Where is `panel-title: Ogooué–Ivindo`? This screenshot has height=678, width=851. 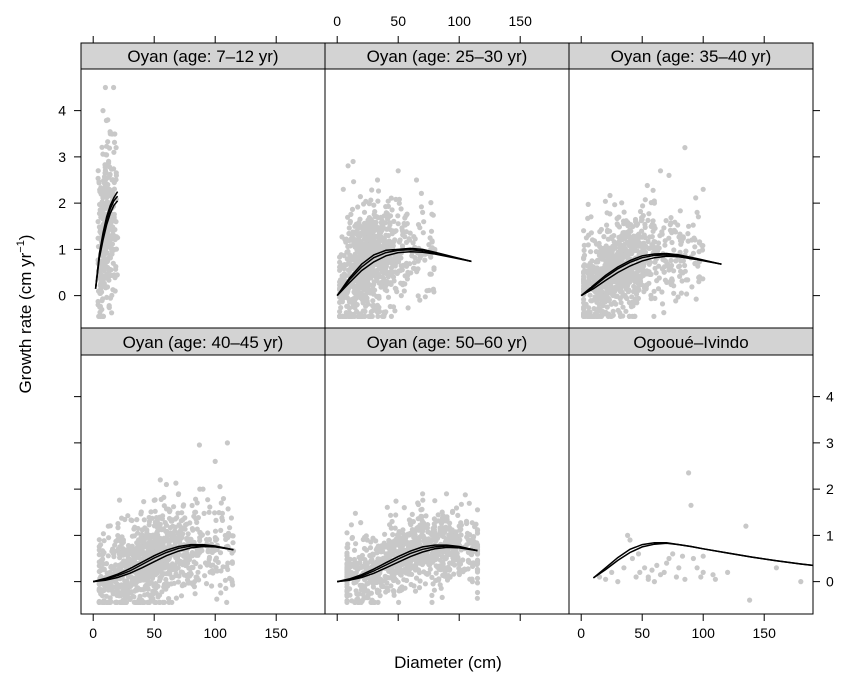 panel-title: Ogooué–Ivindo is located at coordinates (690, 342).